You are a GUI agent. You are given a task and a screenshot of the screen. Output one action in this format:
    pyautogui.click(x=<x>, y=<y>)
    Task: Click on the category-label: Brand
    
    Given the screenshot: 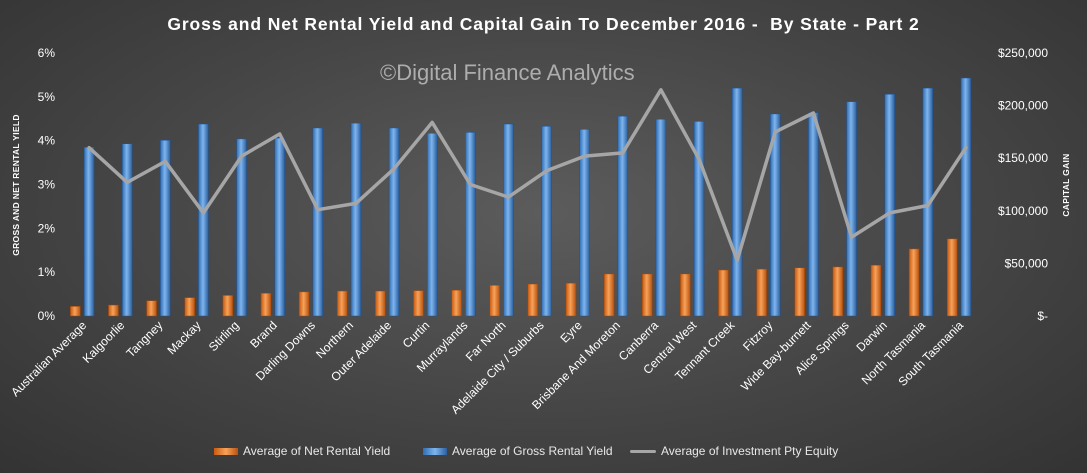 What is the action you would take?
    pyautogui.click(x=263, y=334)
    